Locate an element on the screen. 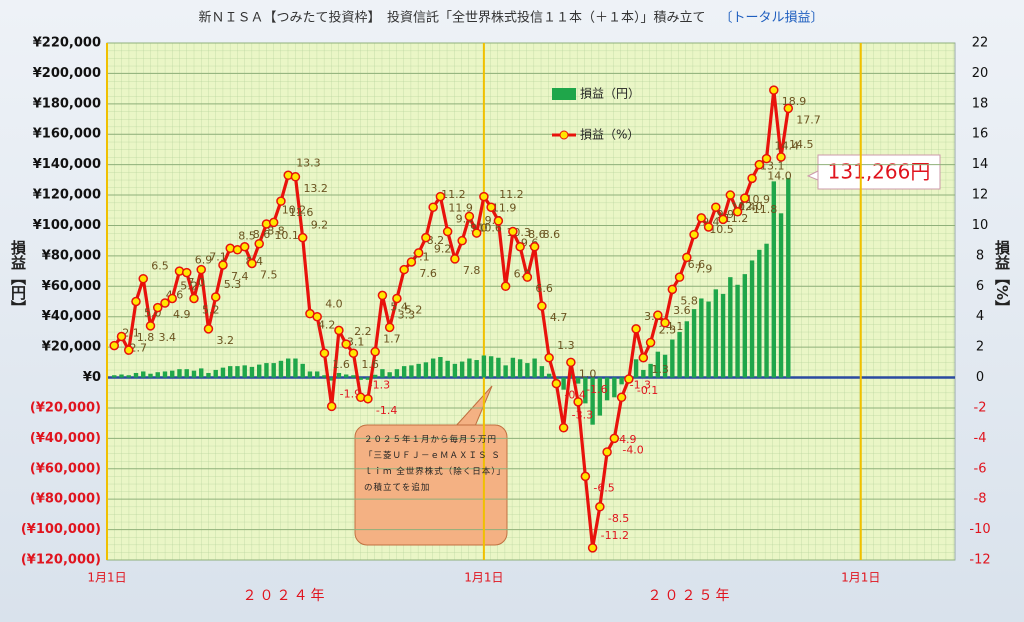  legend-swatch is located at coordinates (564, 94).